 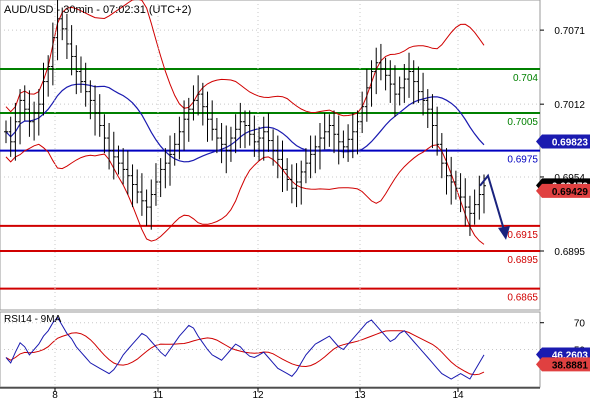 I want to click on price-tag-label: 0.69823, so click(x=570, y=142).